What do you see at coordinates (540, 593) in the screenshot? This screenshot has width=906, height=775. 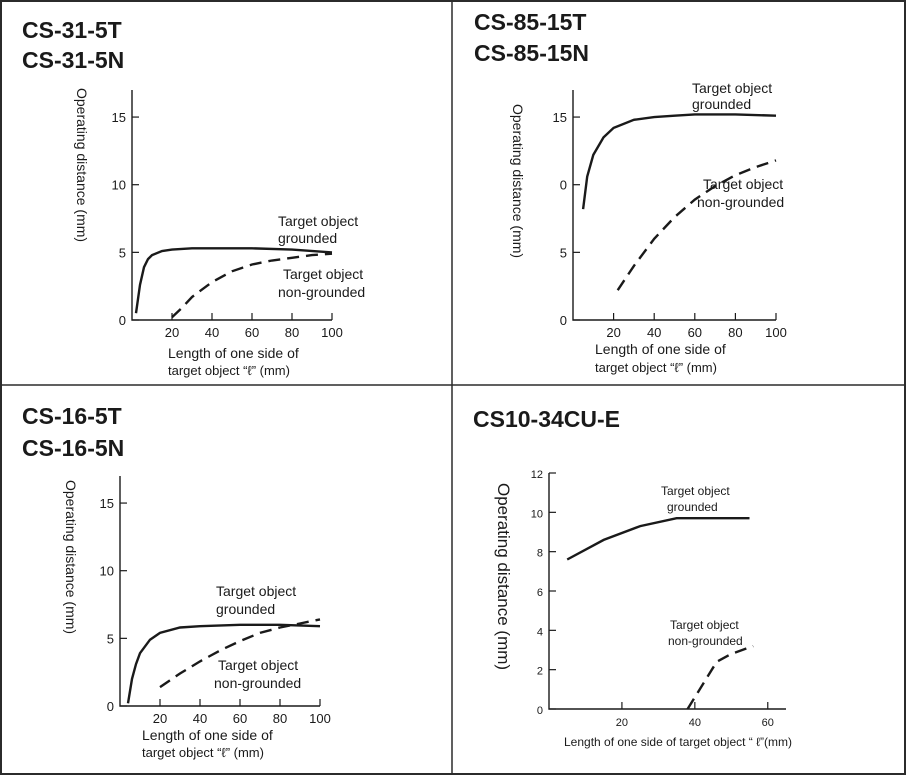 I see `y-tick-label: 6` at bounding box center [540, 593].